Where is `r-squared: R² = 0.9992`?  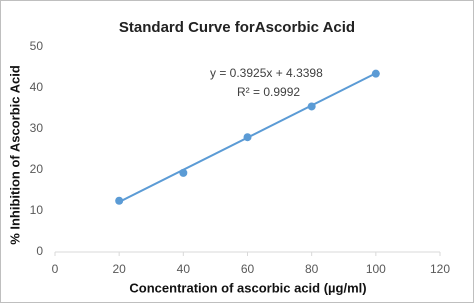
r-squared: R² = 0.9992 is located at coordinates (268, 92).